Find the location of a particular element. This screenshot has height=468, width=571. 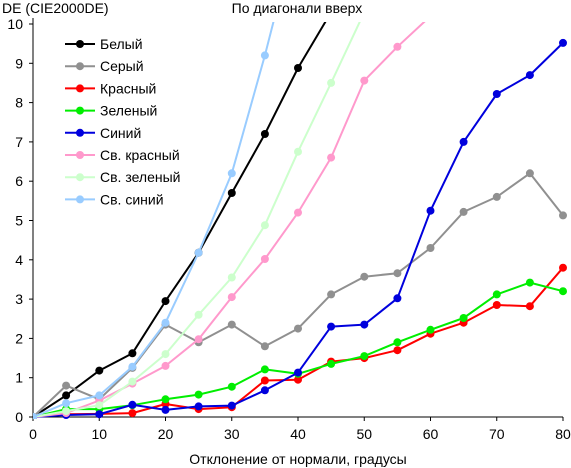

legend-label: Красный is located at coordinates (128, 88).